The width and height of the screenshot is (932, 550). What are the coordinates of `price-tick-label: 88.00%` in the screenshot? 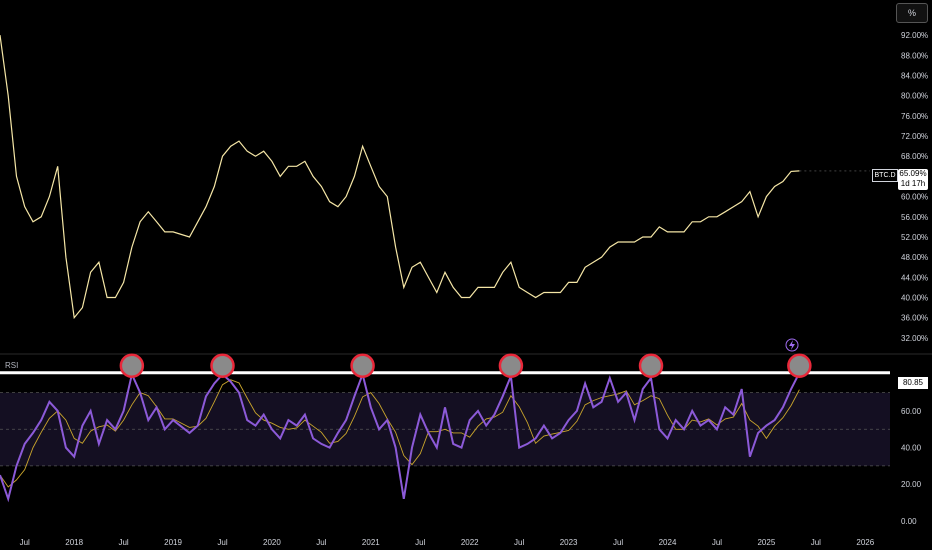 It's located at (914, 55).